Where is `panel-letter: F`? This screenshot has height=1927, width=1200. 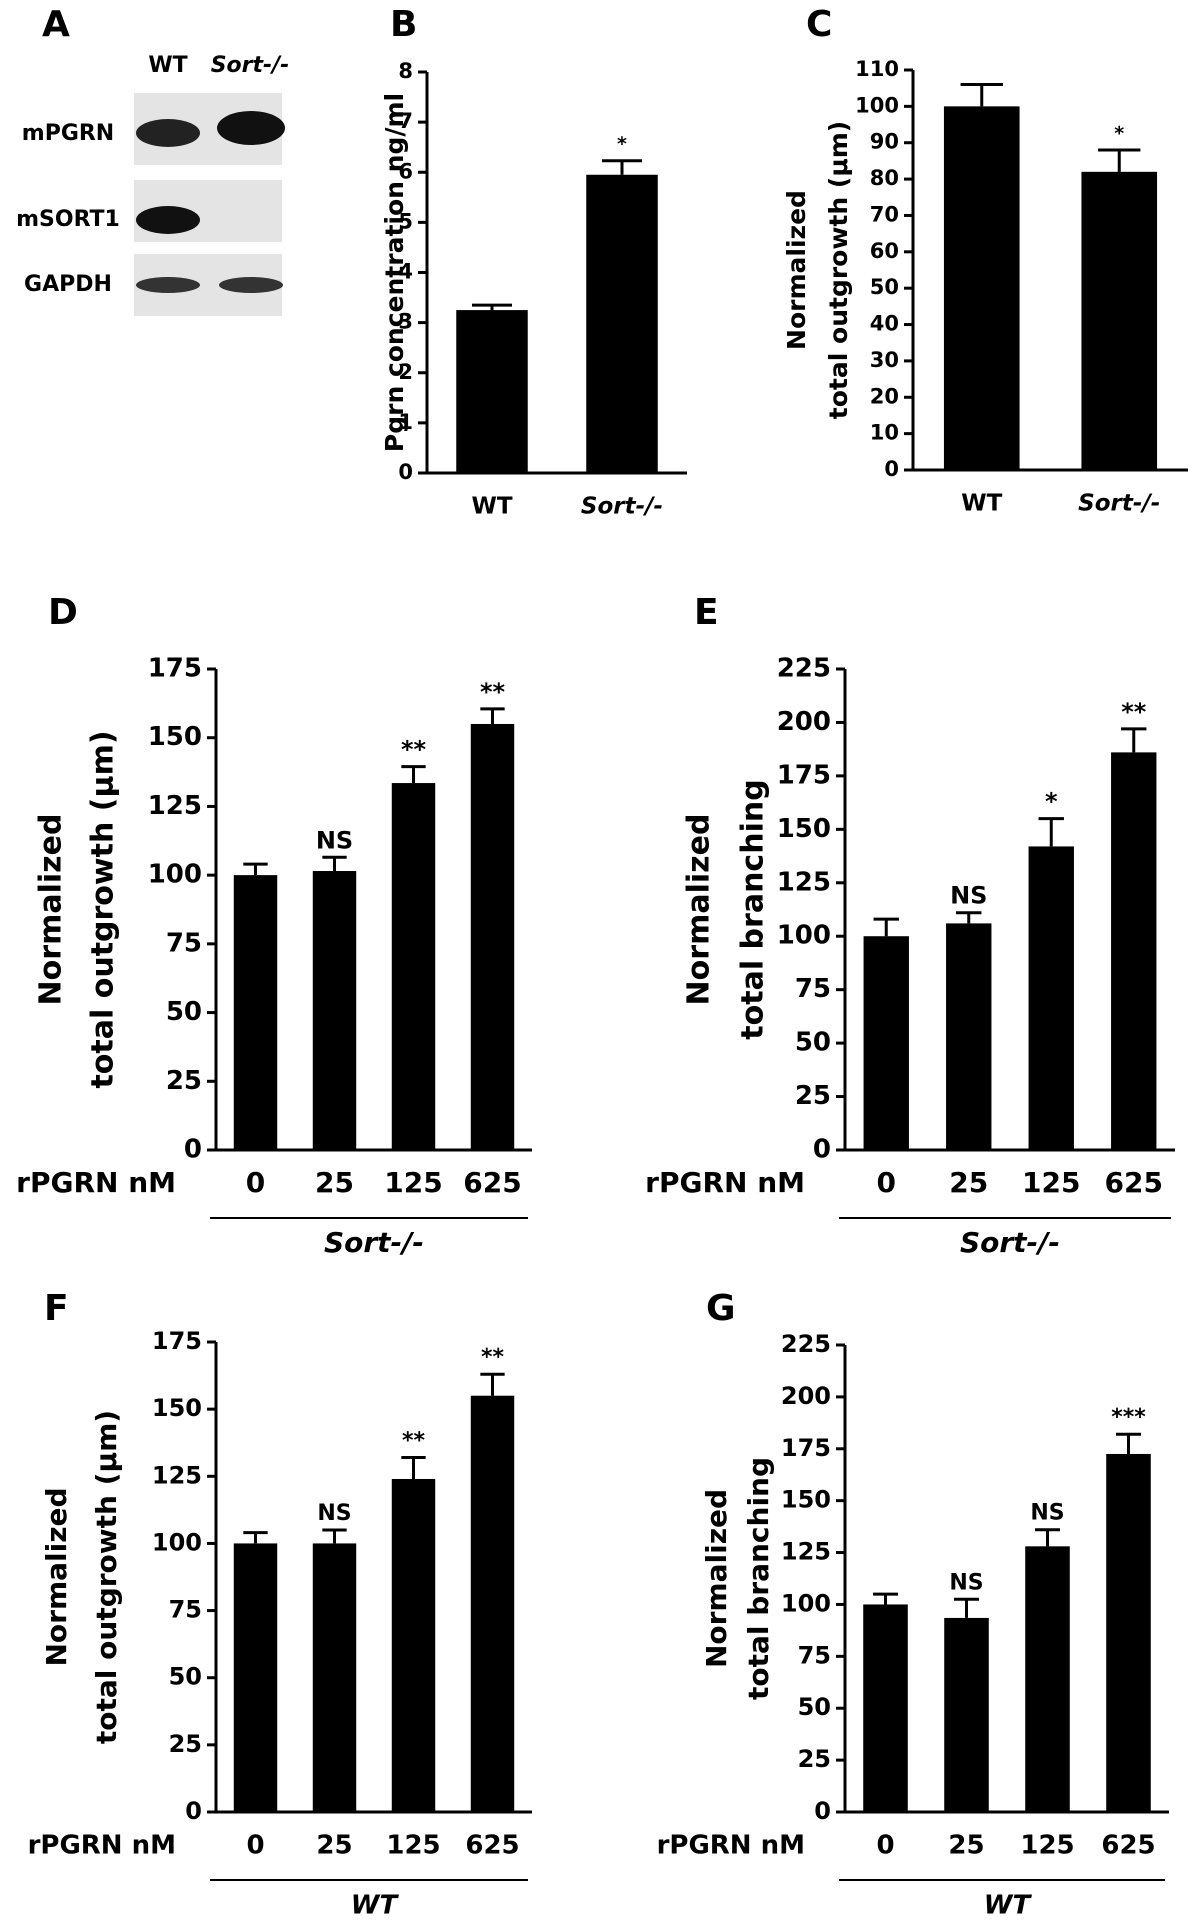
panel-letter: F is located at coordinates (56, 1308).